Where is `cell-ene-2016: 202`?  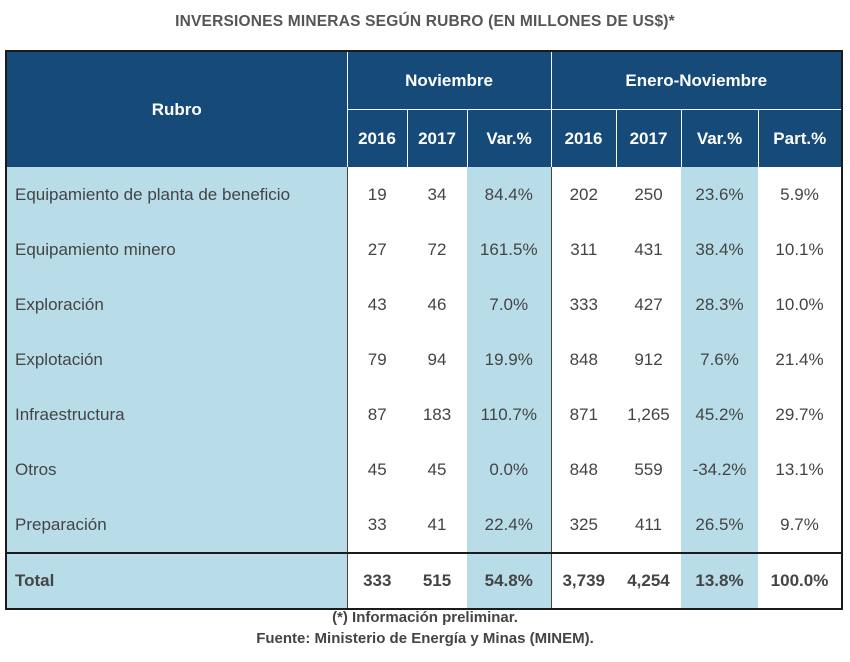 cell-ene-2016: 202 is located at coordinates (583, 194).